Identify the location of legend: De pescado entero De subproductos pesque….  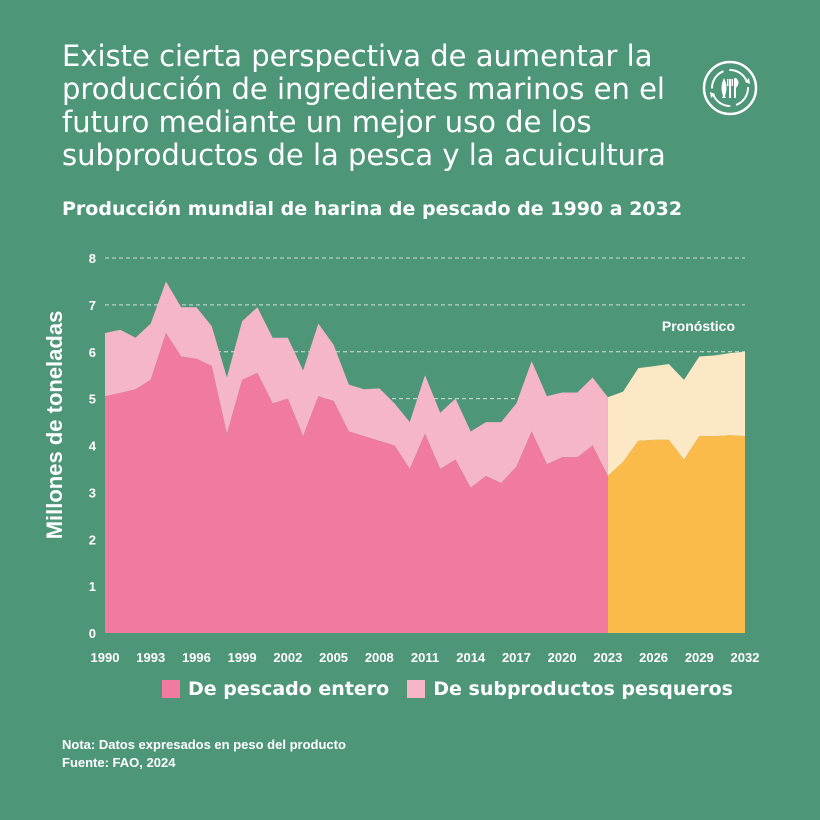
(456, 689).